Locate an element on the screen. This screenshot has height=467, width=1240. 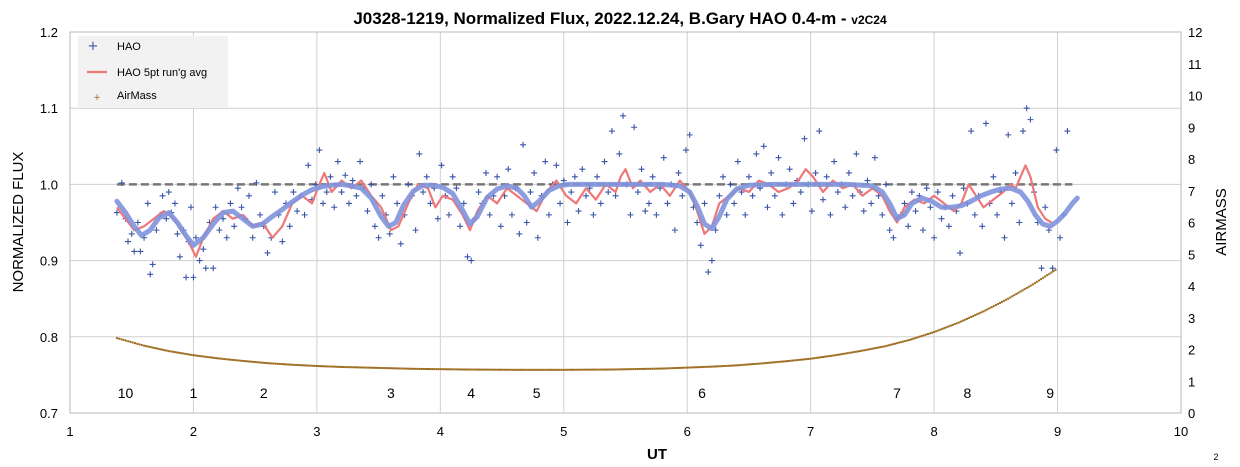
x-tick-label: 10 is located at coordinates (1181, 431).